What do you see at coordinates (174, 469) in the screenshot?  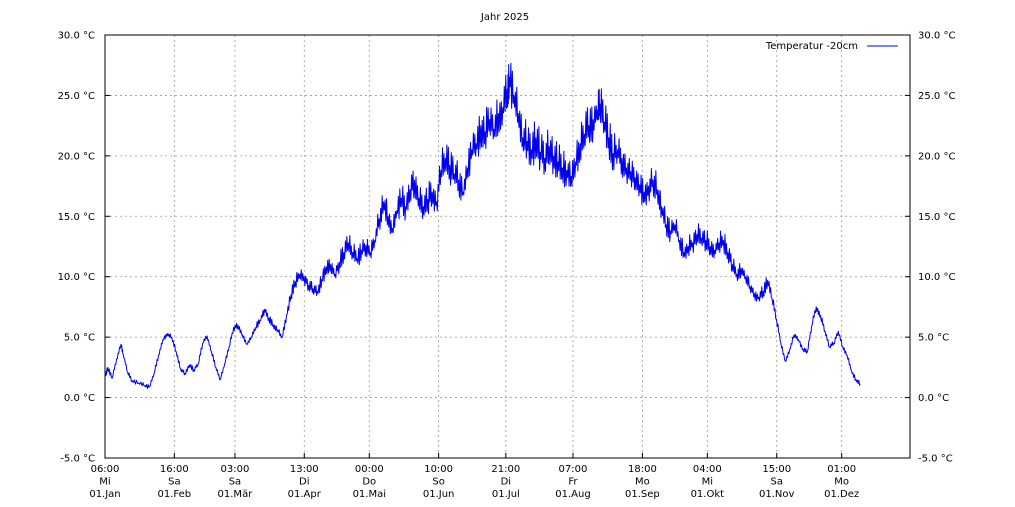 I see `x-tick-label: 16:00` at bounding box center [174, 469].